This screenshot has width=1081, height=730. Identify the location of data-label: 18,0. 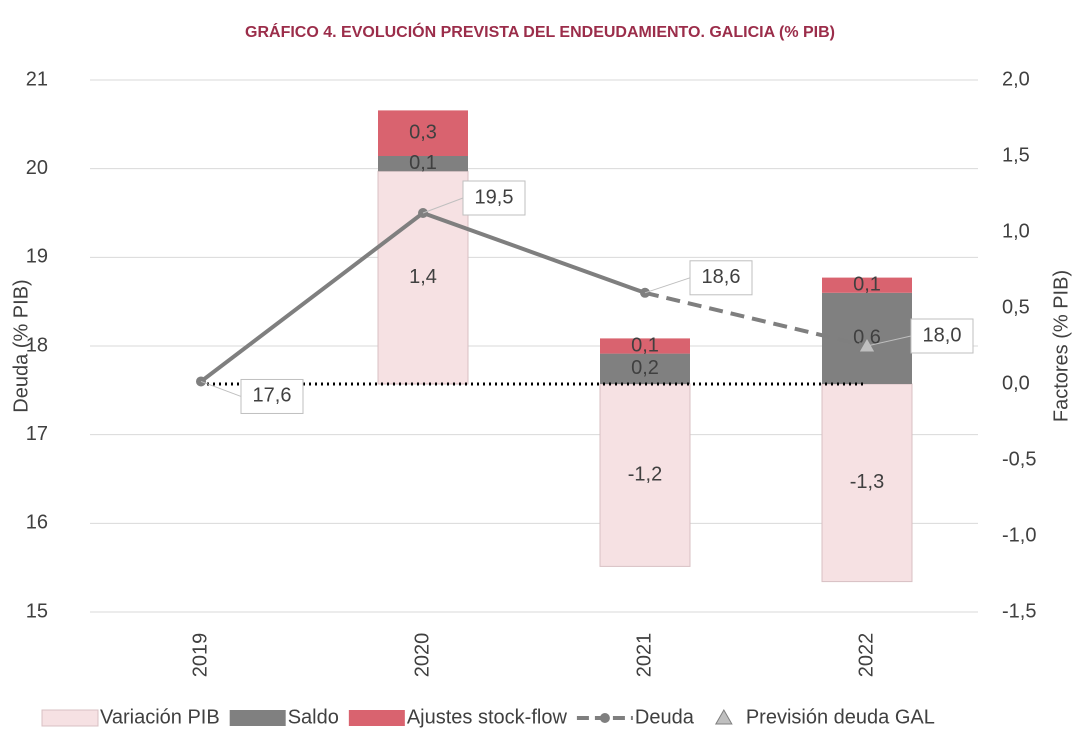
(942, 335).